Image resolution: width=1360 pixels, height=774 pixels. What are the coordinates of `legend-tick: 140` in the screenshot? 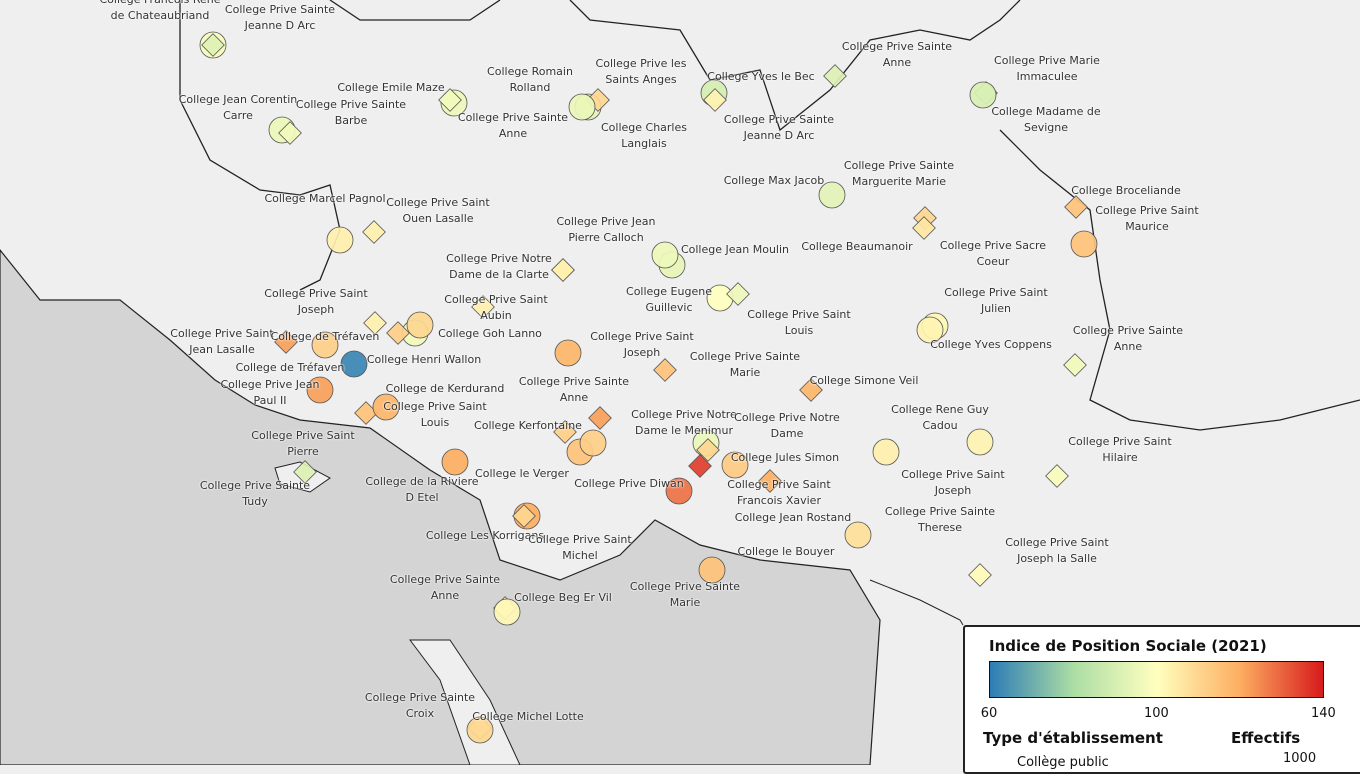 It's located at (1323, 713).